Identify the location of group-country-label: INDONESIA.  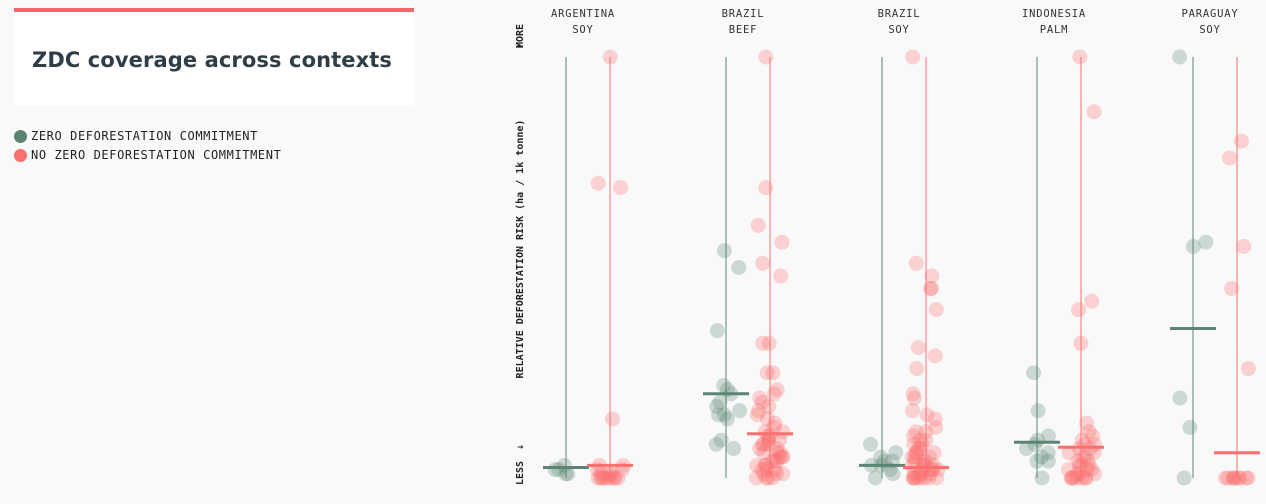
(1054, 14).